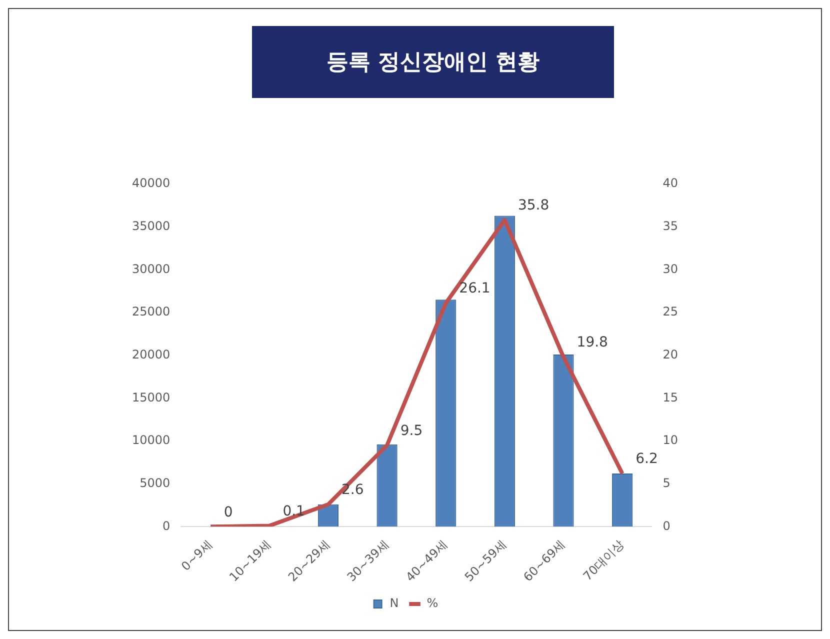 This screenshot has width=830, height=639. Describe the element at coordinates (666, 483) in the screenshot. I see `y2-tick-label: 5` at that location.